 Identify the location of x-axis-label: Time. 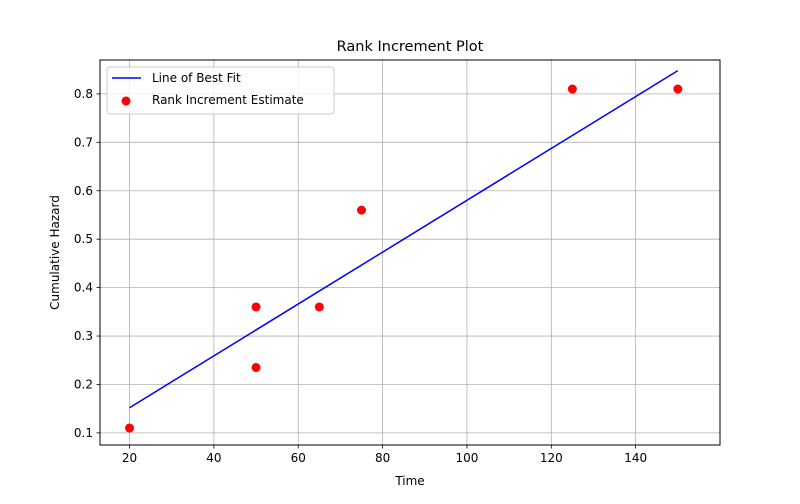
(409, 481).